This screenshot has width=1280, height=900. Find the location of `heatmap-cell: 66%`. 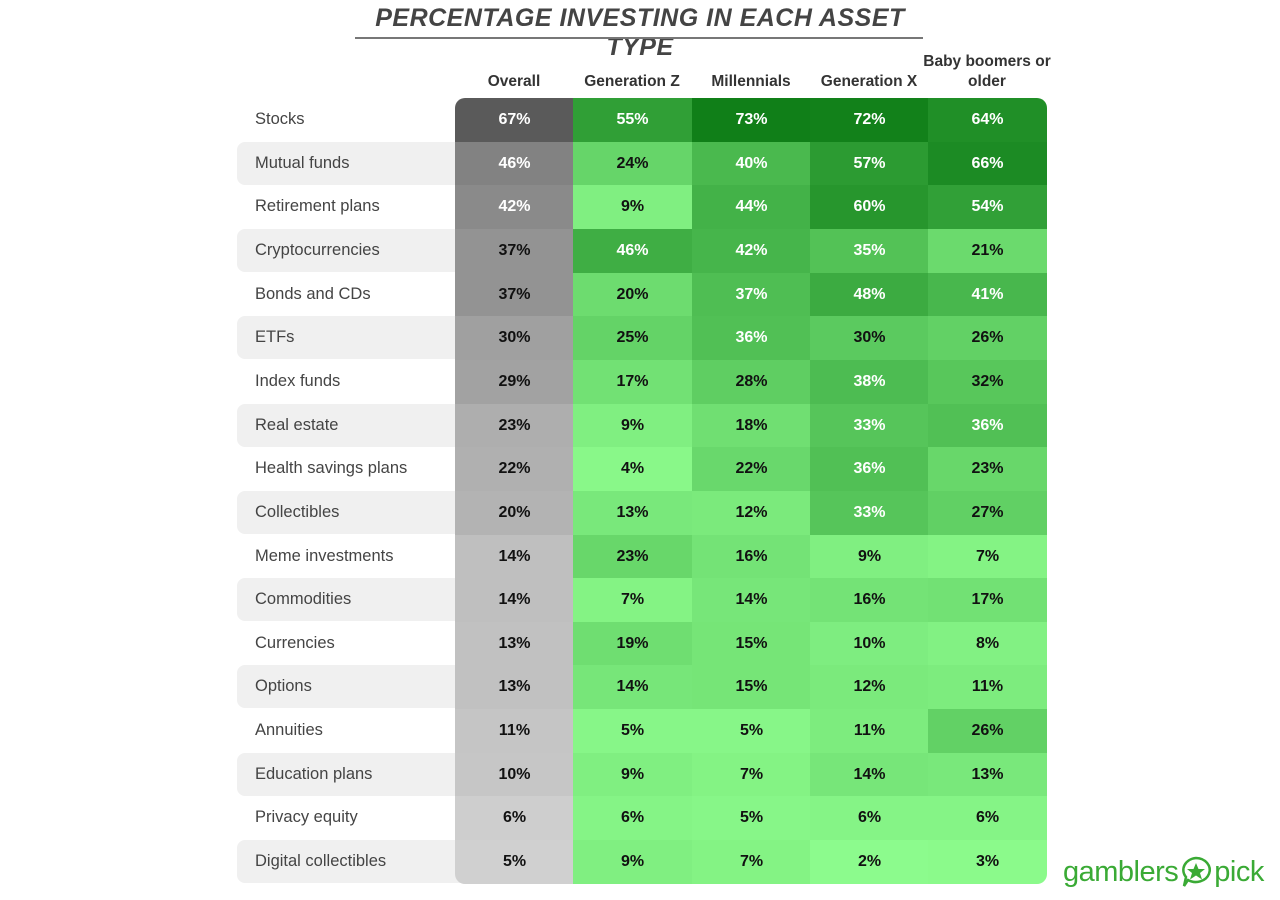

heatmap-cell: 66% is located at coordinates (987, 163).